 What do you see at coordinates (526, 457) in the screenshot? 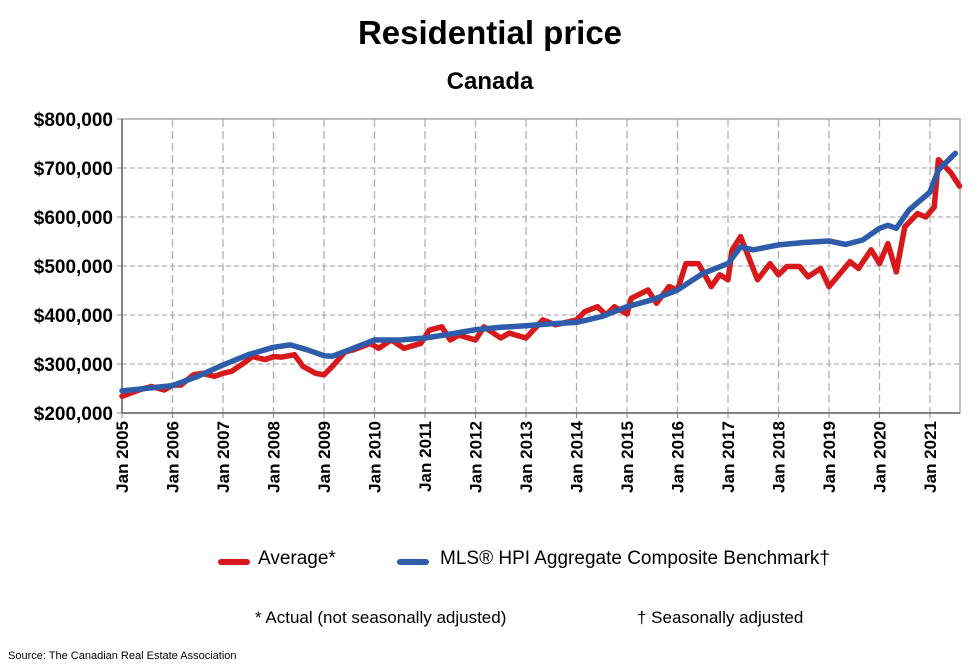
I see `x-tick-label: Jan 2013` at bounding box center [526, 457].